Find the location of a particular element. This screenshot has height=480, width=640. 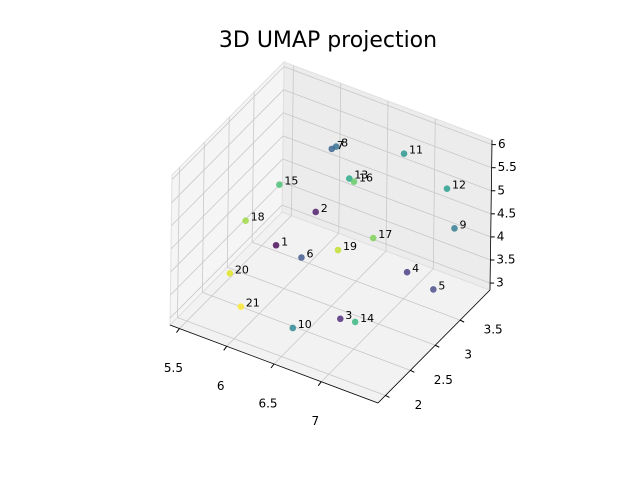

point-label: 5 is located at coordinates (441, 285).